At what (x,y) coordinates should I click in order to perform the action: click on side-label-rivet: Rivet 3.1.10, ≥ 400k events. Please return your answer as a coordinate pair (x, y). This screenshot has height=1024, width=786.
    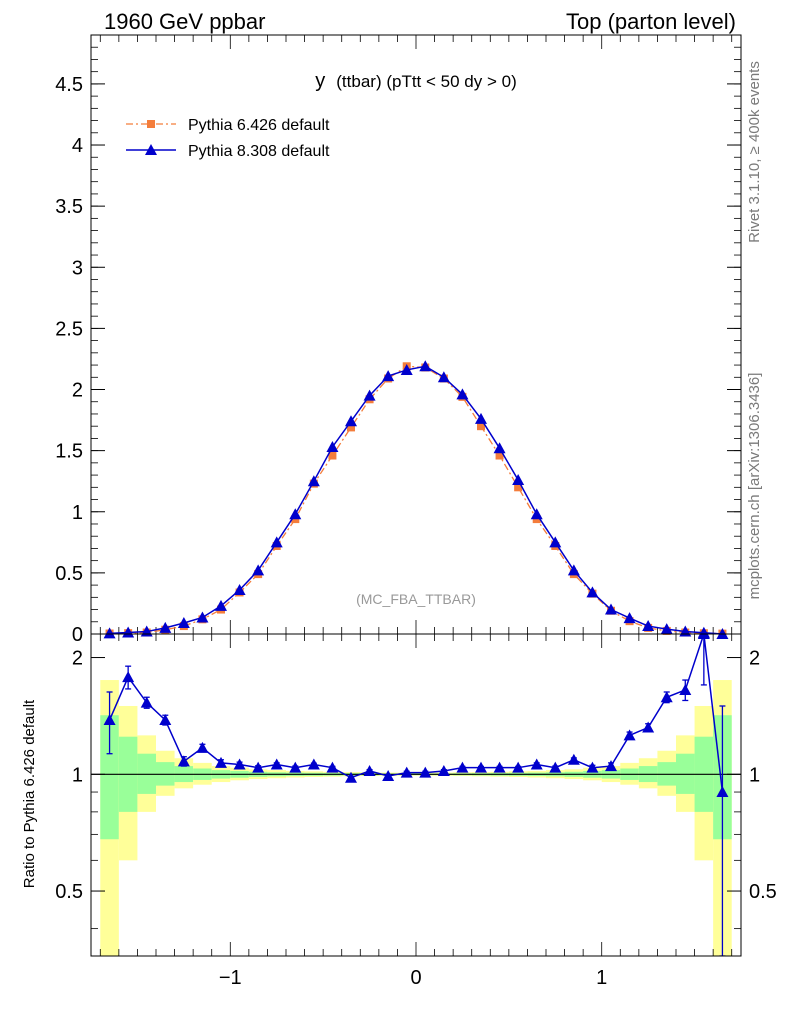
    Looking at the image, I should click on (754, 152).